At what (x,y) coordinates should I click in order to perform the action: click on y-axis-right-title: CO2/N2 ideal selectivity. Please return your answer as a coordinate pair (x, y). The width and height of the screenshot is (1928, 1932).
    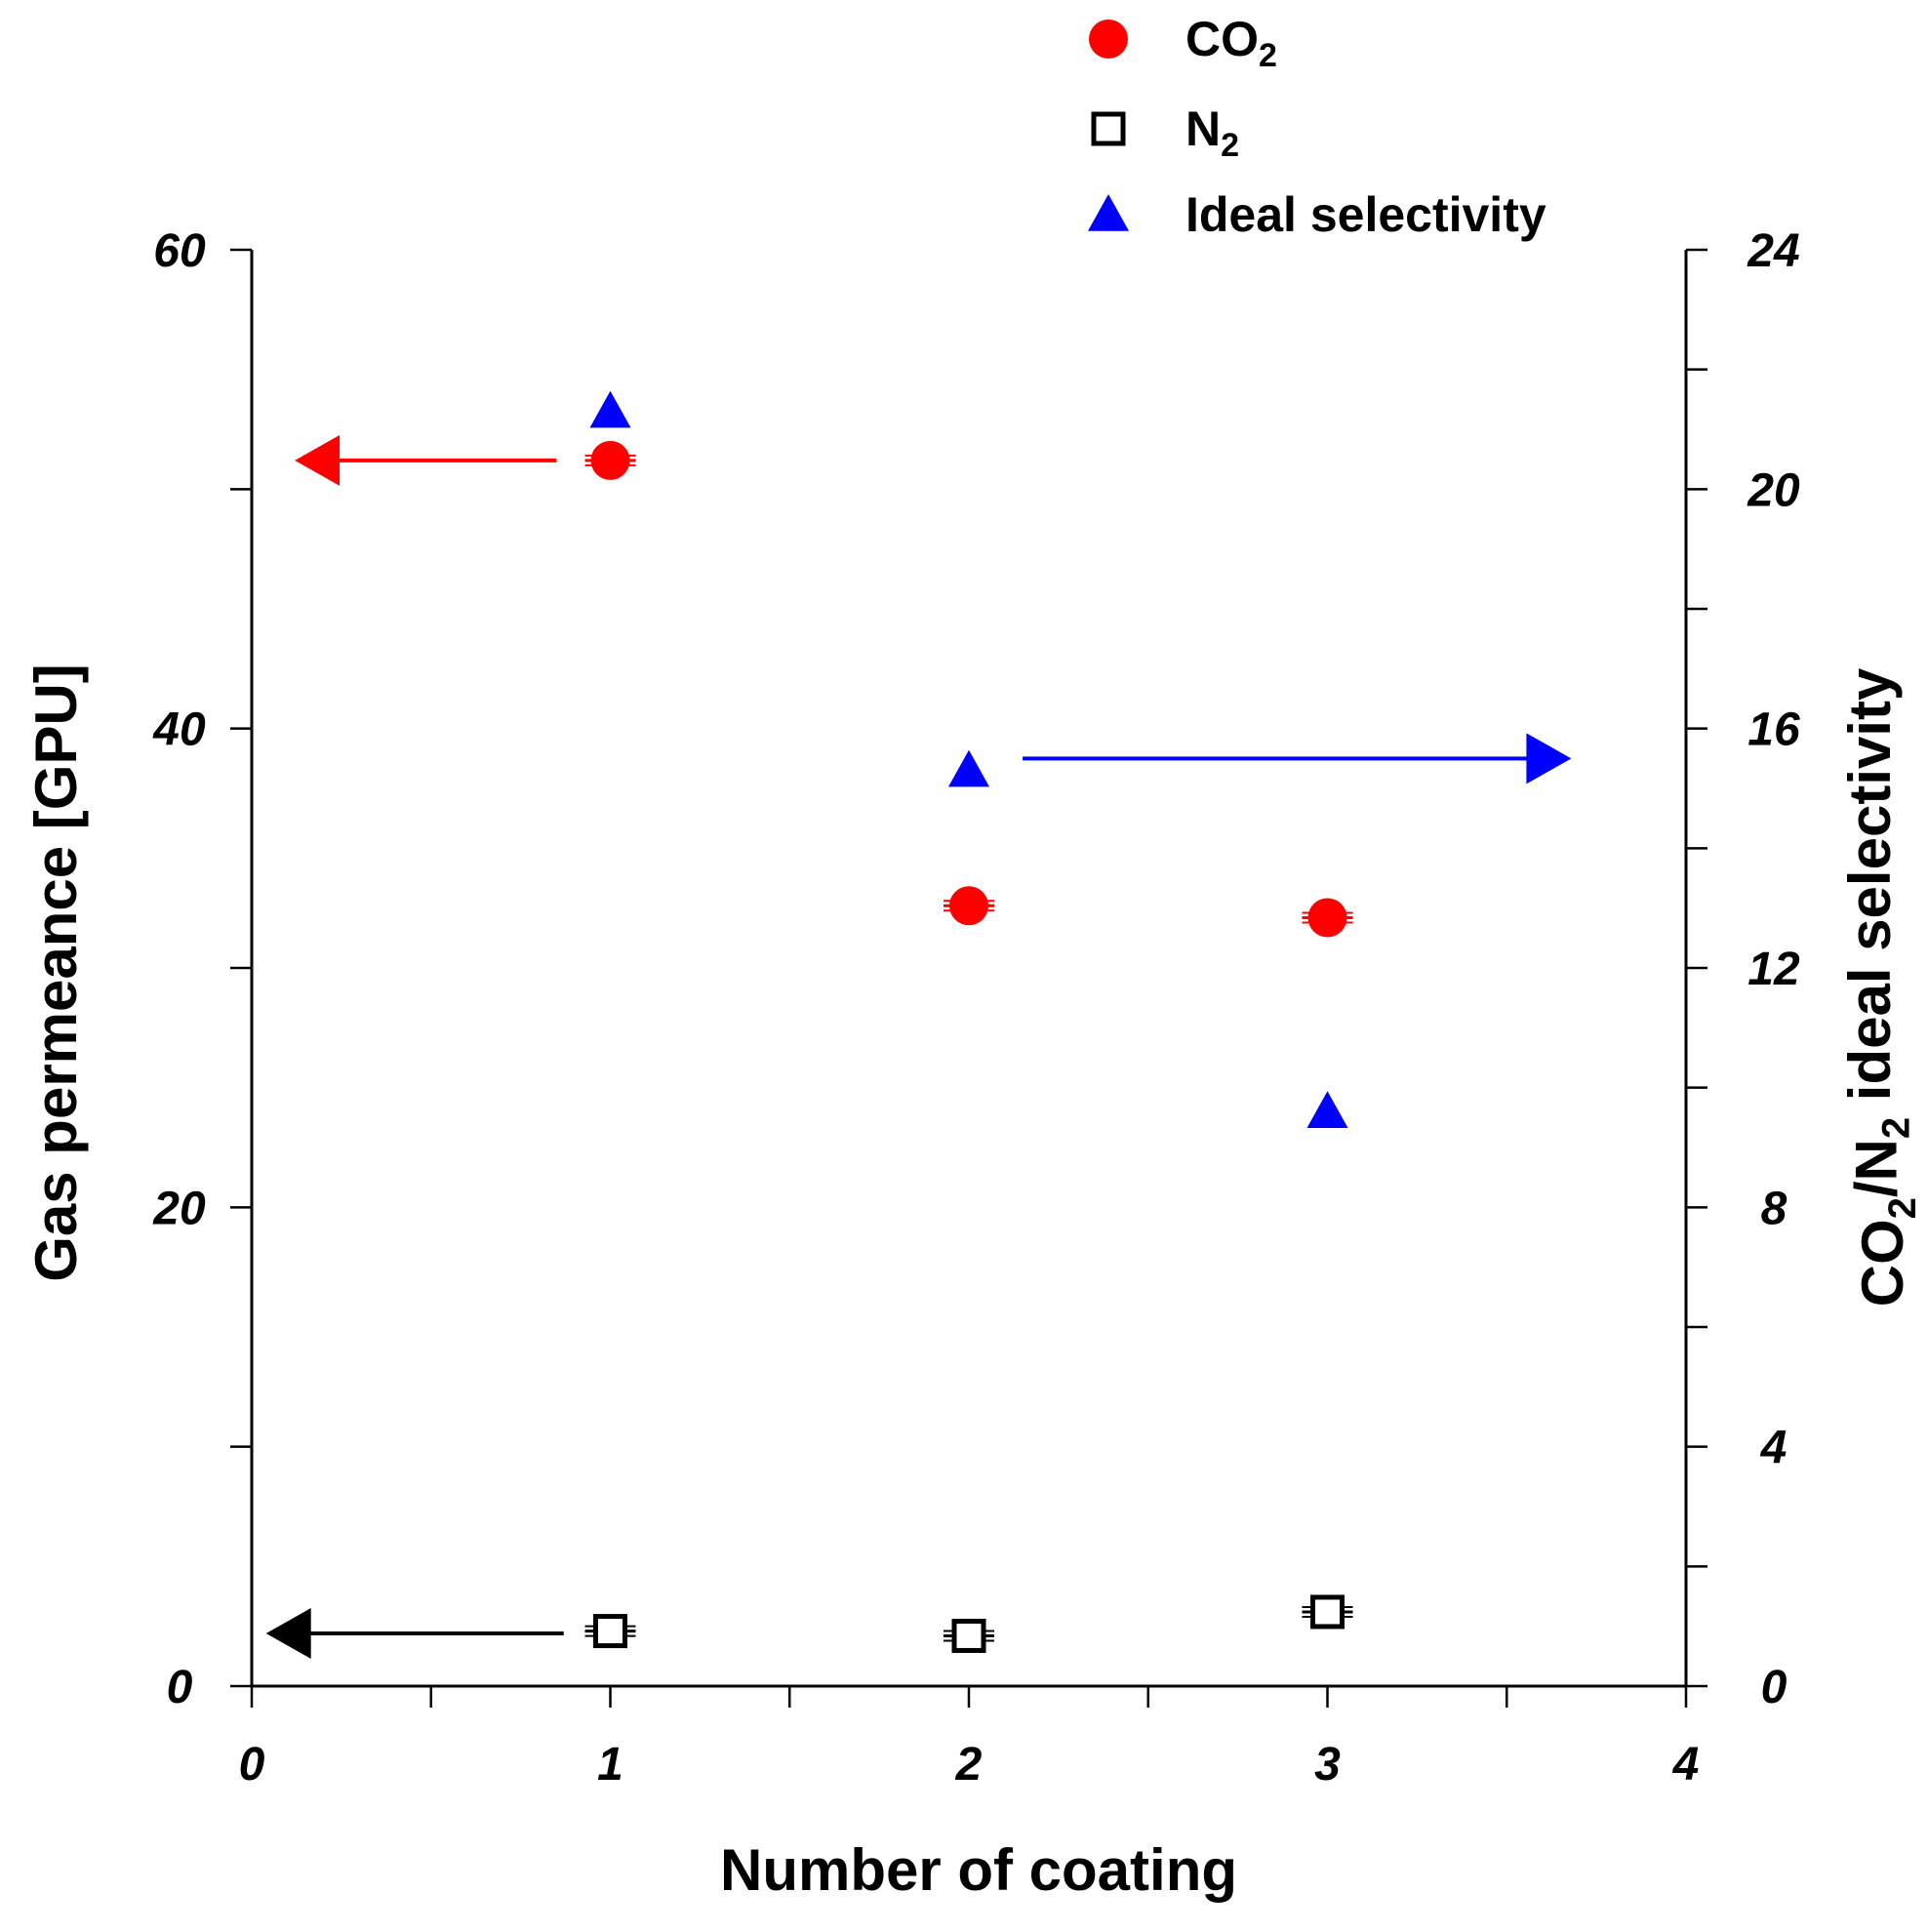
    Looking at the image, I should click on (1880, 987).